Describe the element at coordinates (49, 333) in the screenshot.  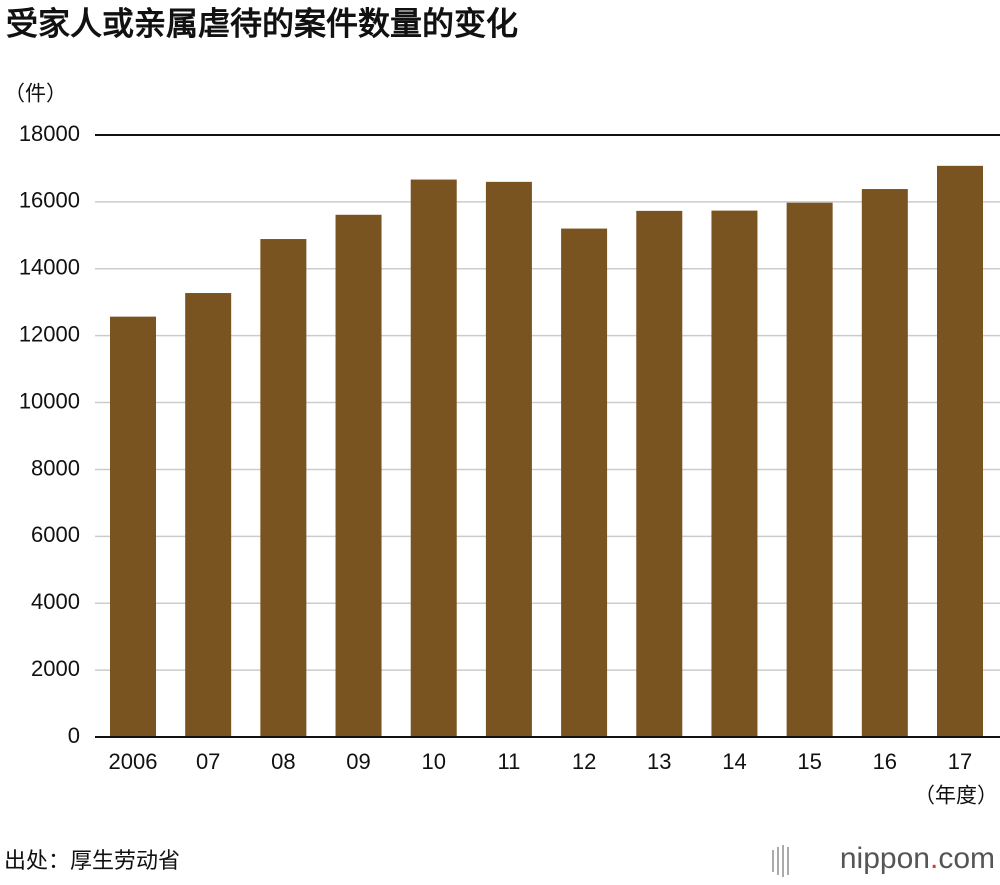
I see `y-tick-label: 12000` at that location.